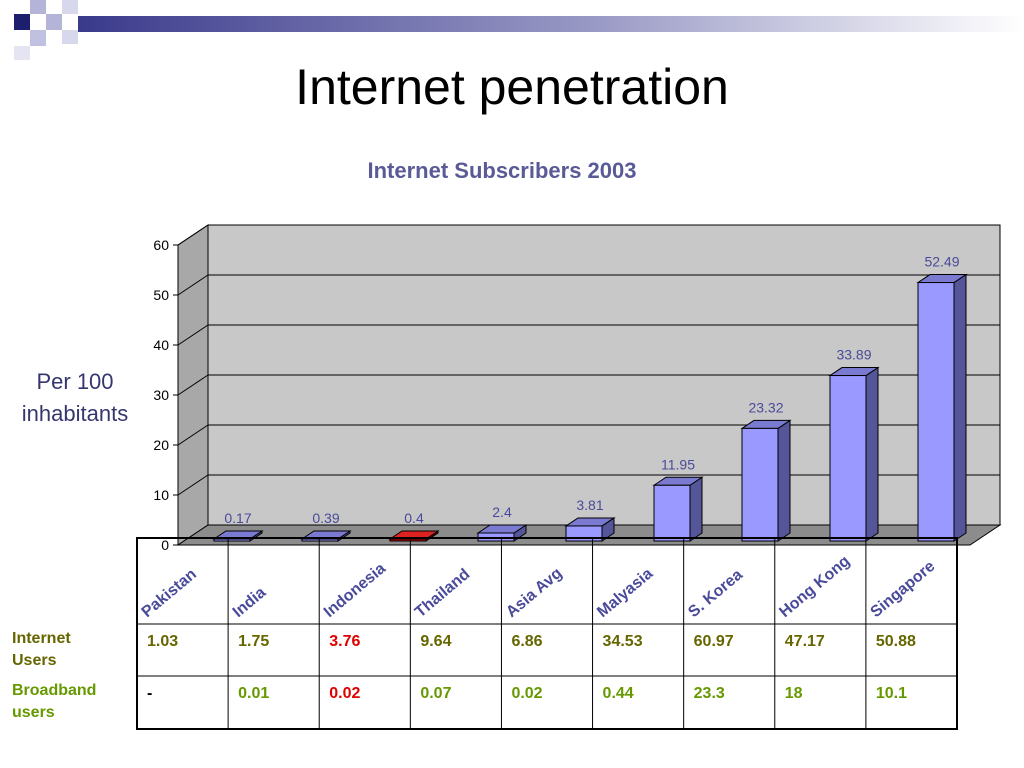 The height and width of the screenshot is (768, 1024). Describe the element at coordinates (891, 693) in the screenshot. I see `table-cell: 10.1` at that location.